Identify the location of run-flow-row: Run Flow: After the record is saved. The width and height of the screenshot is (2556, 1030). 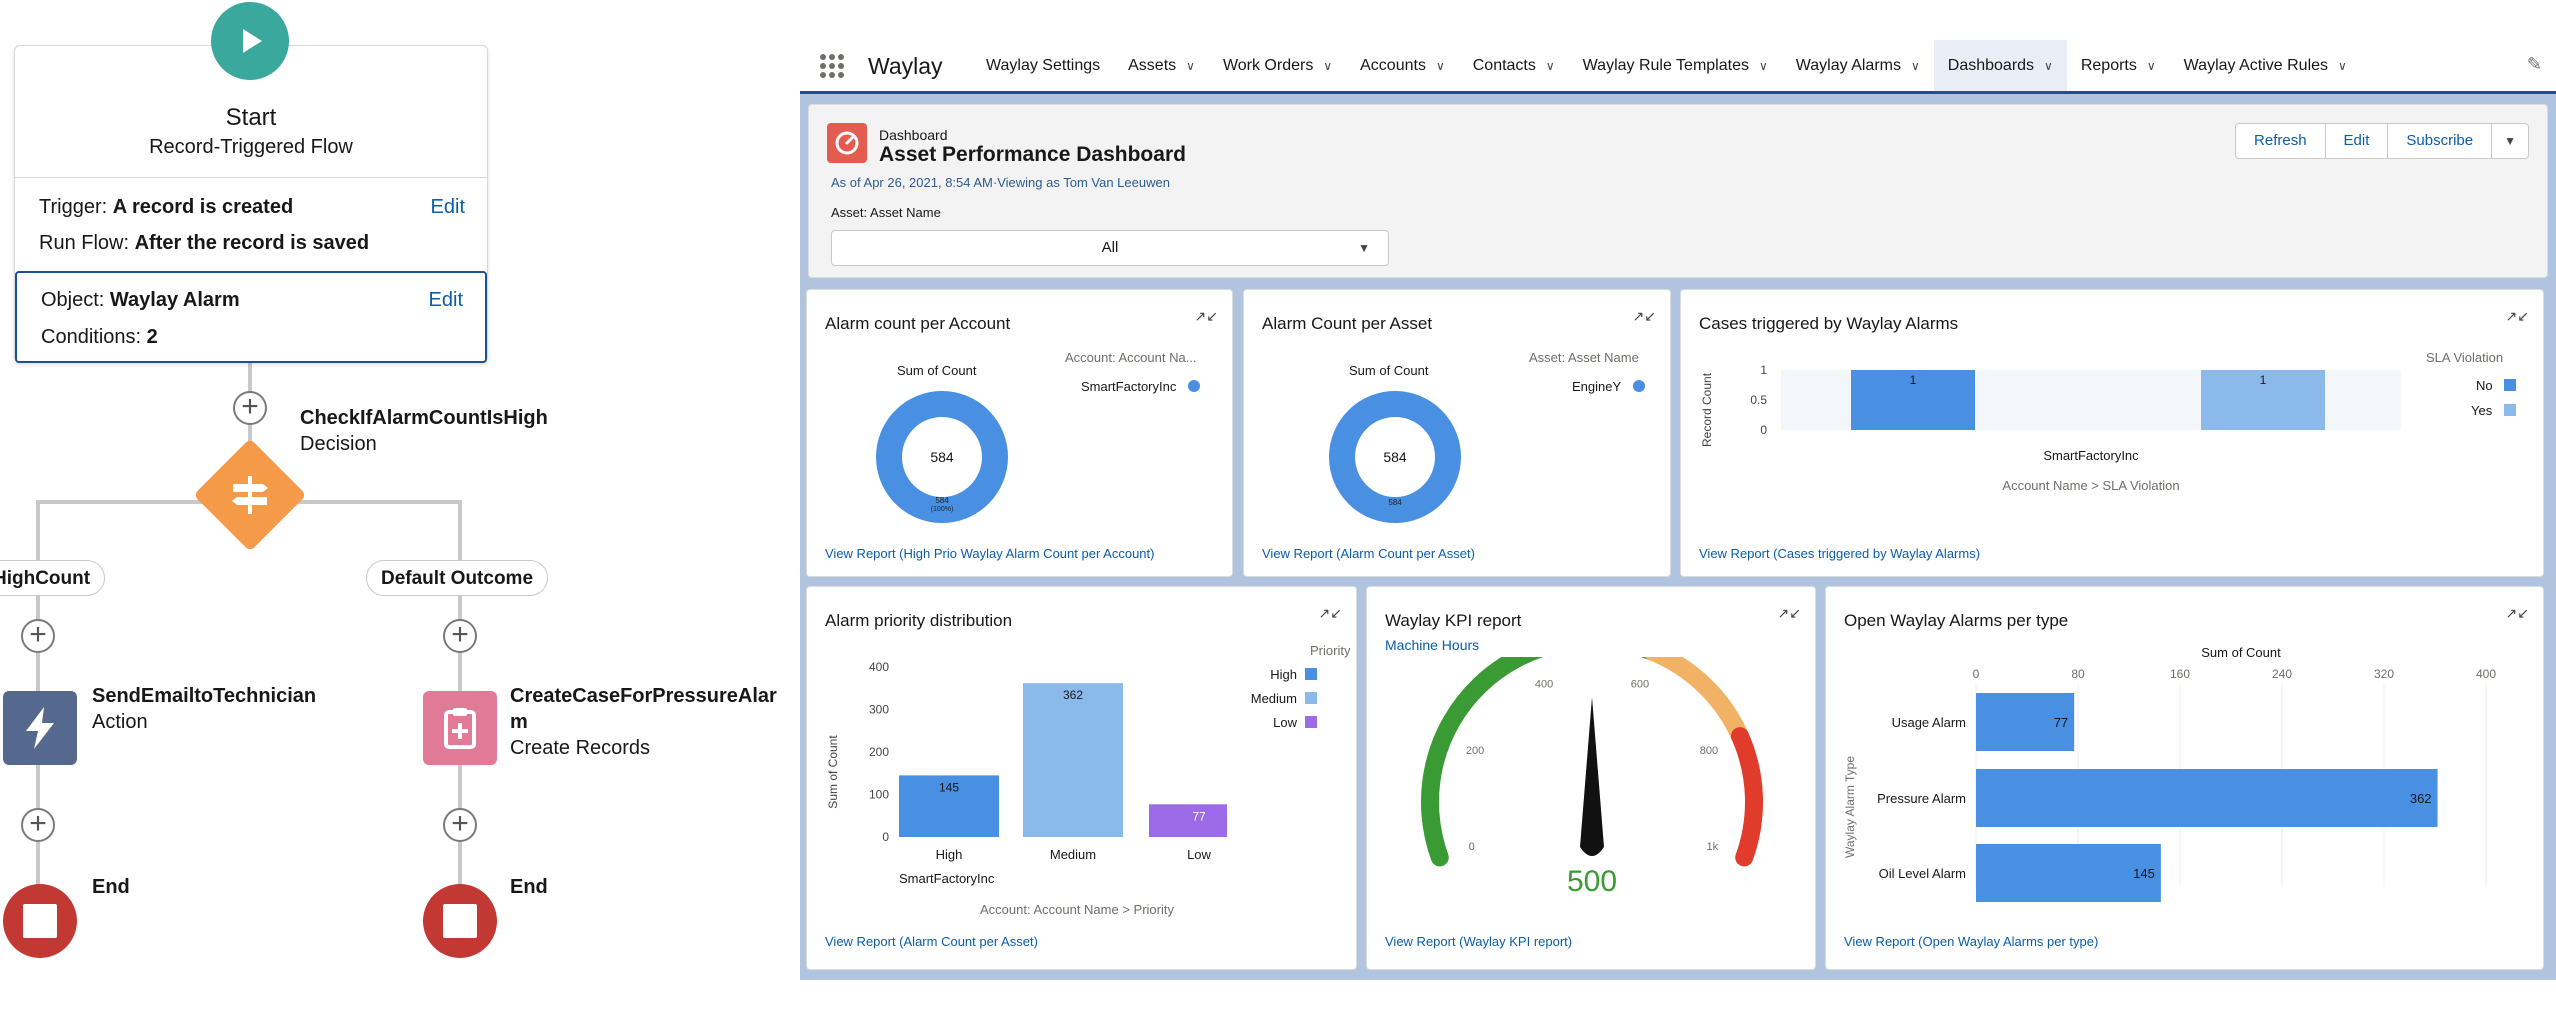
(204, 243).